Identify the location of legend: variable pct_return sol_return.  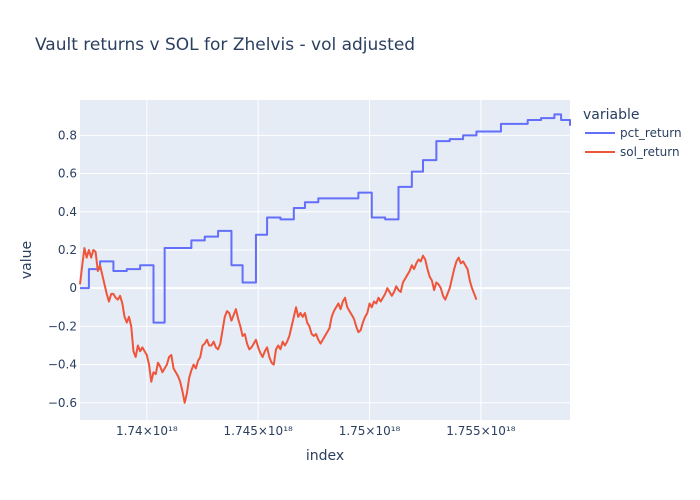
(632, 133).